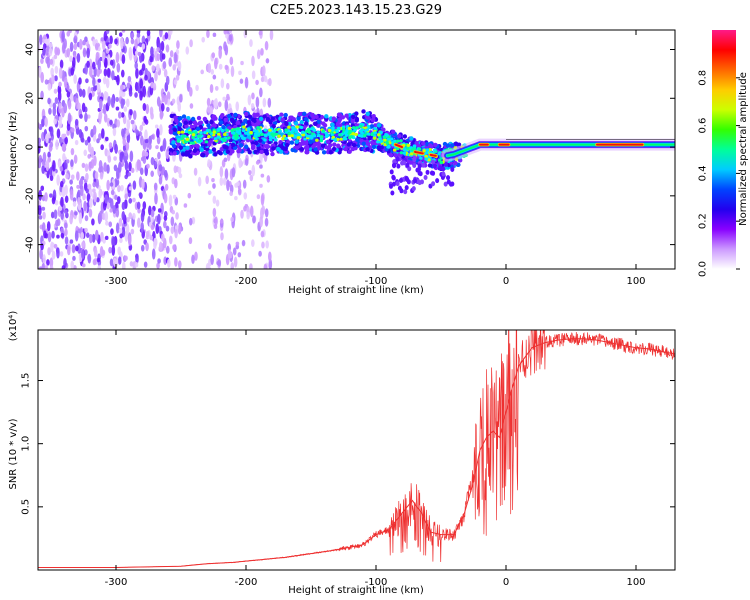  What do you see at coordinates (506, 281) in the screenshot?
I see `x-tick-label: 0` at bounding box center [506, 281].